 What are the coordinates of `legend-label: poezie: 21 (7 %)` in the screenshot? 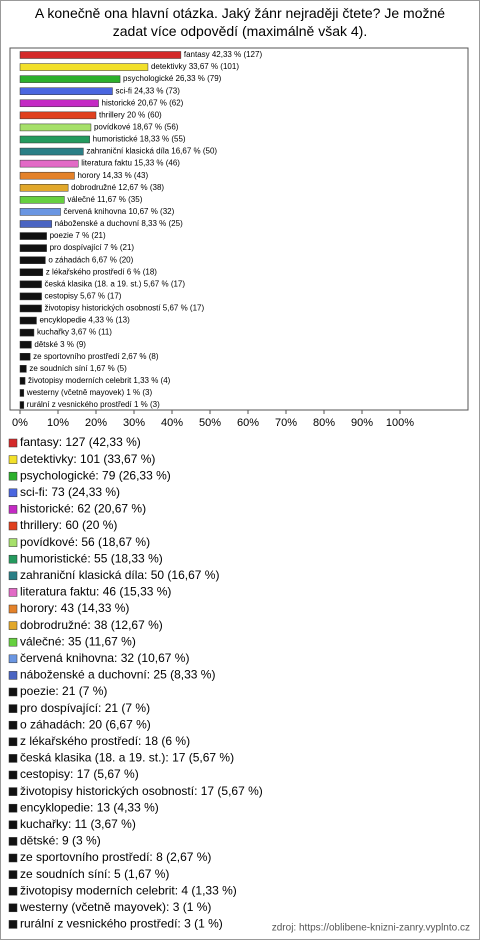 It's located at (63, 691).